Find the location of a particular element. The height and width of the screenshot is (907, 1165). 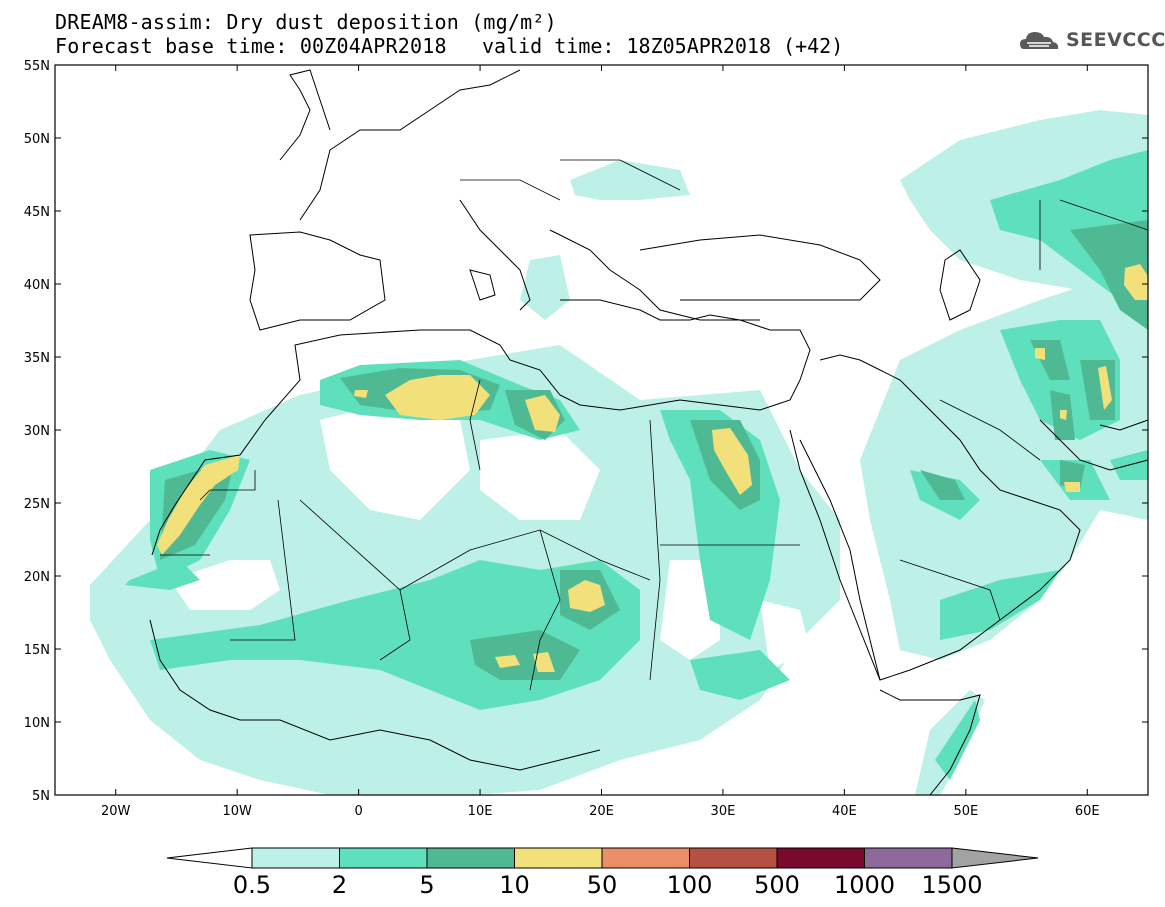

colorbar-label: 2 is located at coordinates (339, 885).